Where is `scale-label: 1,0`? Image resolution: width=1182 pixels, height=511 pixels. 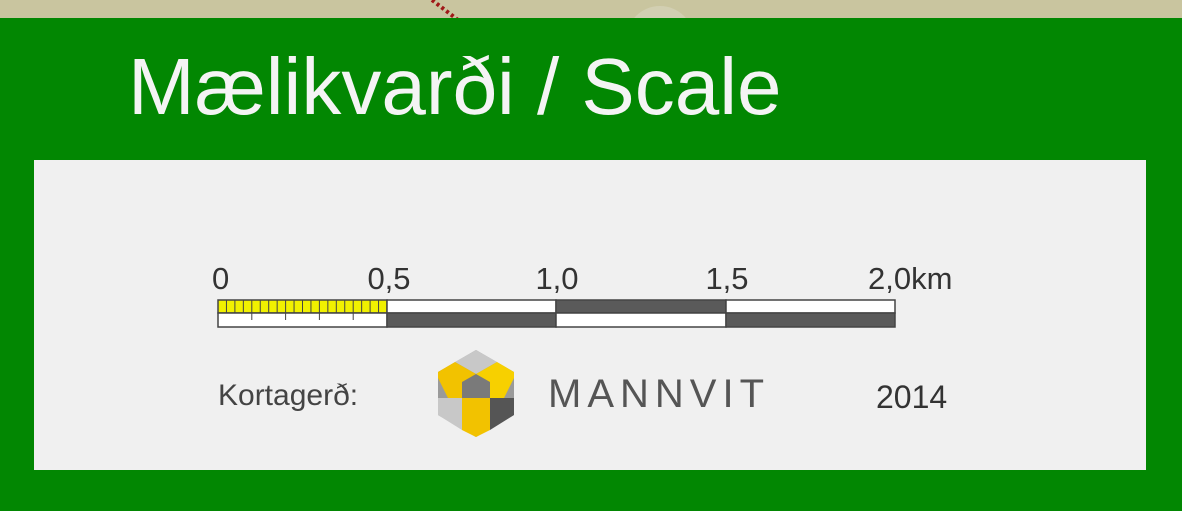 scale-label: 1,0 is located at coordinates (556, 278).